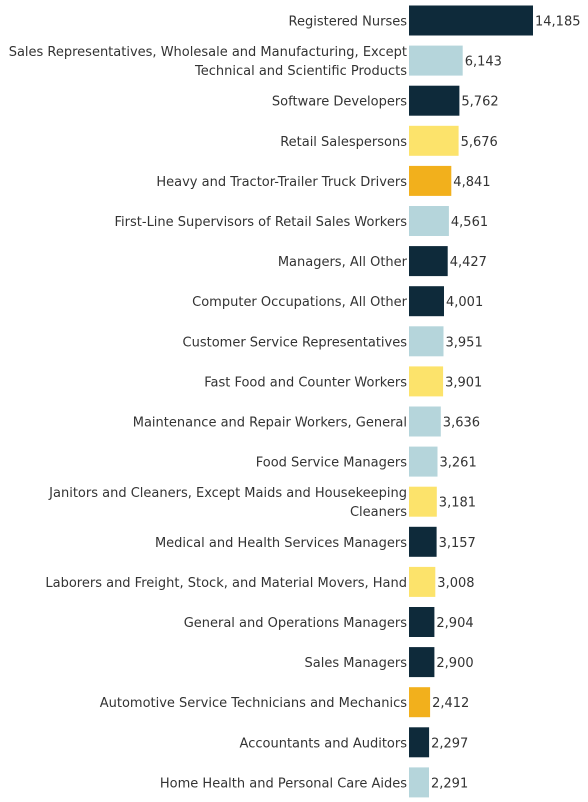 This screenshot has width=588, height=802. I want to click on value-label: 14,185, so click(558, 22).